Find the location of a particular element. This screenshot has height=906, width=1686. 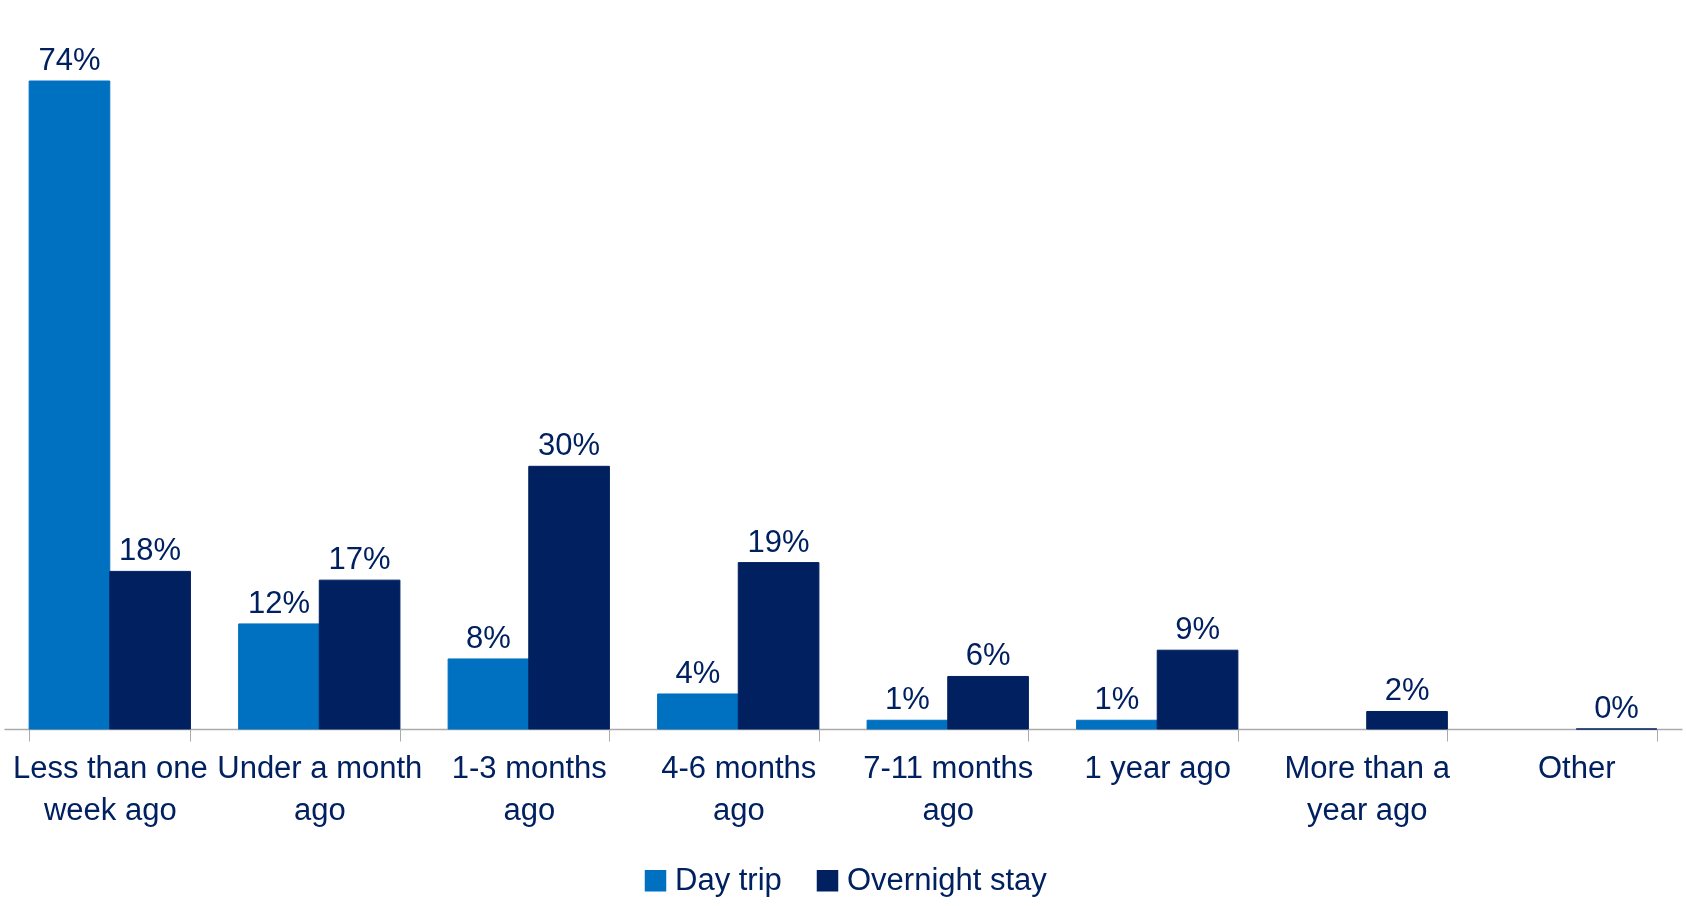

x-tick-label: 4-6 months ago is located at coordinates (739, 788).